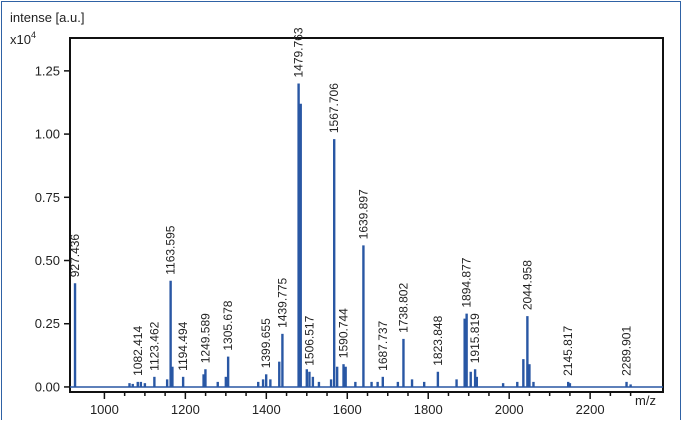 Image resolution: width=684 pixels, height=423 pixels. I want to click on peak-label: 1082.414, so click(138, 351).